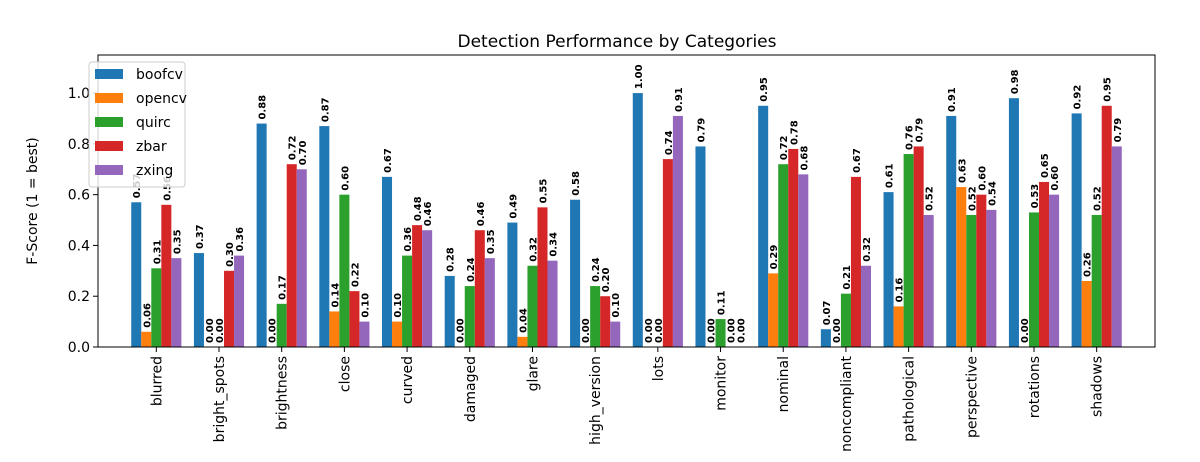 This screenshot has width=1200, height=462. What do you see at coordinates (301, 258) in the screenshot?
I see `bar-zxing-brightness` at bounding box center [301, 258].